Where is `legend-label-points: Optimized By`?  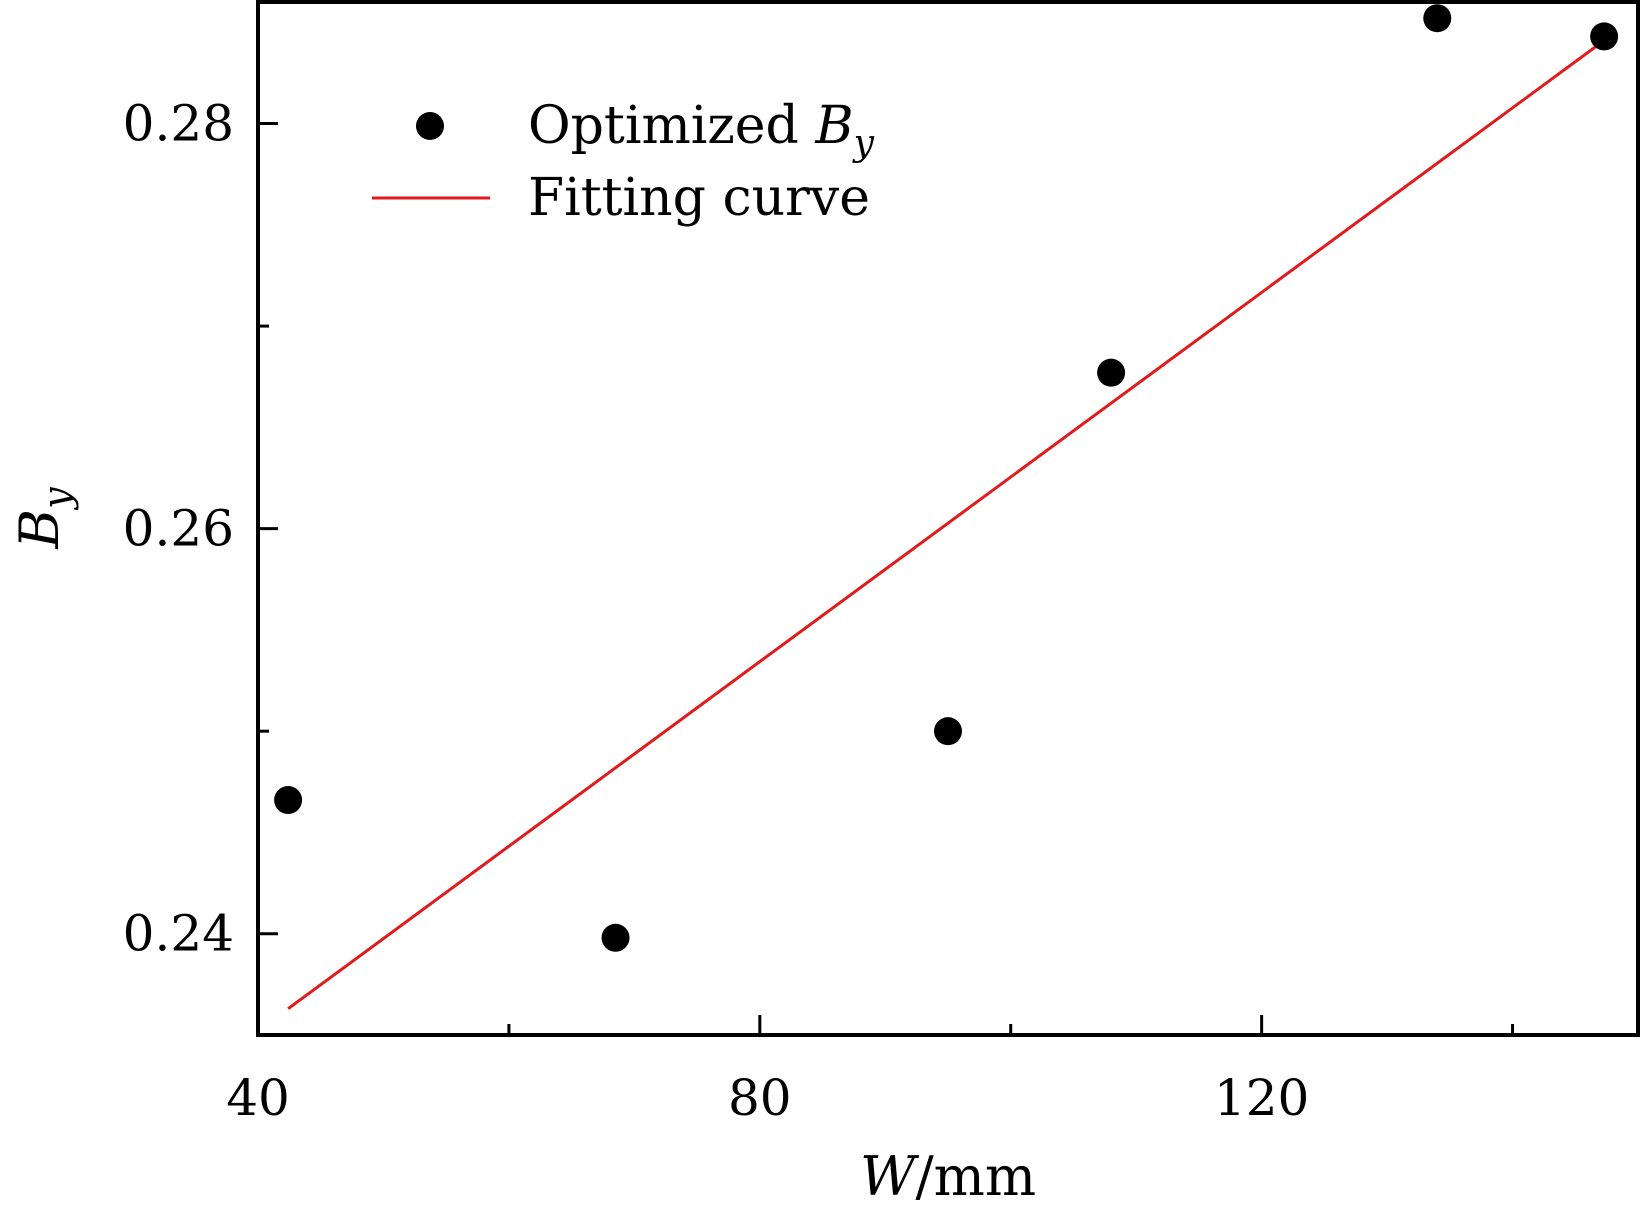
legend-label-points: Optimized By is located at coordinates (701, 130).